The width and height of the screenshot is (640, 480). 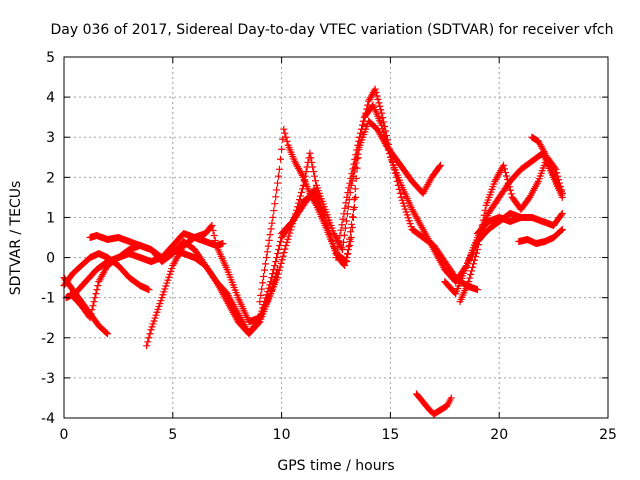 What do you see at coordinates (608, 435) in the screenshot?
I see `x-tick-label: 25` at bounding box center [608, 435].